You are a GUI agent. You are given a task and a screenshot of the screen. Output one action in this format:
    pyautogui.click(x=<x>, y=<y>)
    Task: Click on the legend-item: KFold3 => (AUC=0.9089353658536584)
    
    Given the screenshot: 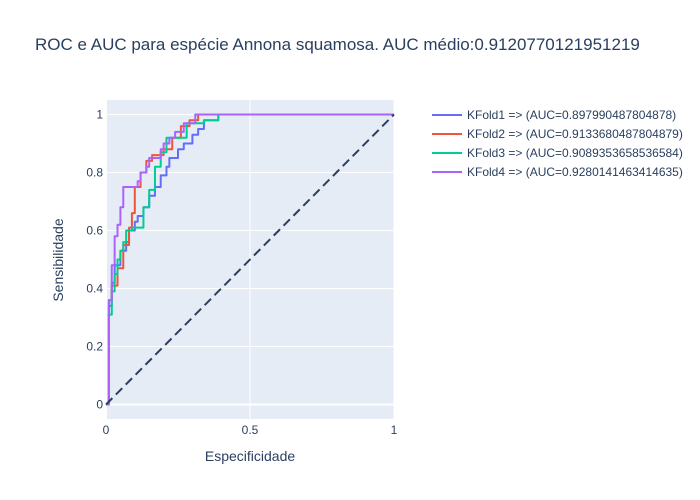 What is the action you would take?
    pyautogui.click(x=557, y=153)
    